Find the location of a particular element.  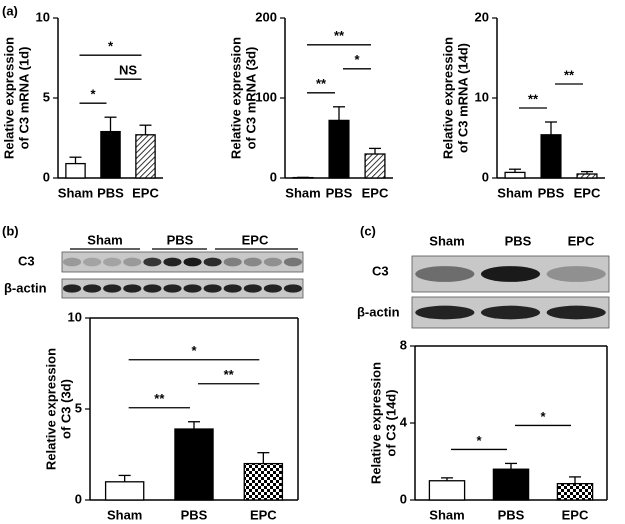

y-axis-label: of C3 (14d) is located at coordinates (390, 422).